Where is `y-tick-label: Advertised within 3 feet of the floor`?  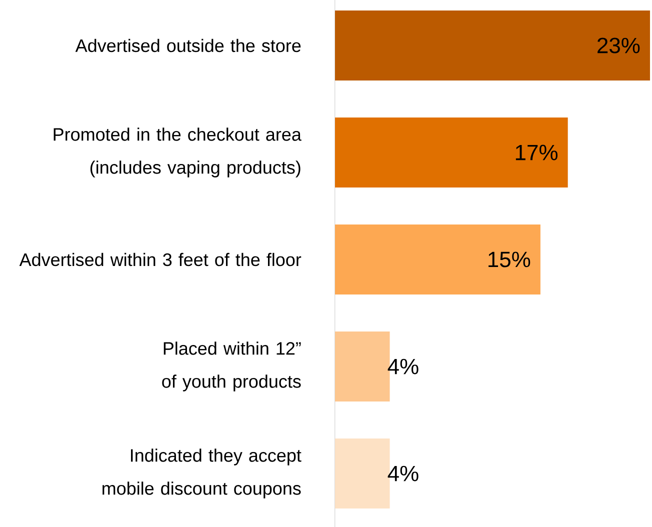
y-tick-label: Advertised within 3 feet of the floor is located at coordinates (160, 259).